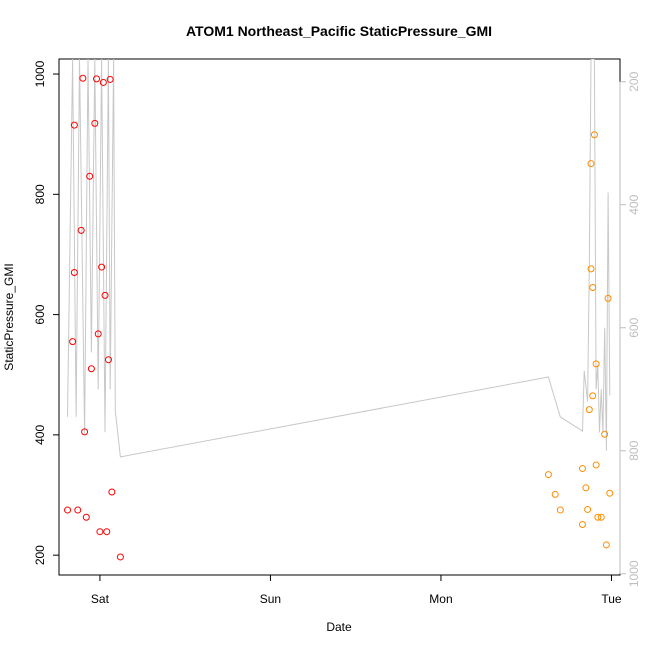  I want to click on x-axis-label: Date, so click(339, 627).